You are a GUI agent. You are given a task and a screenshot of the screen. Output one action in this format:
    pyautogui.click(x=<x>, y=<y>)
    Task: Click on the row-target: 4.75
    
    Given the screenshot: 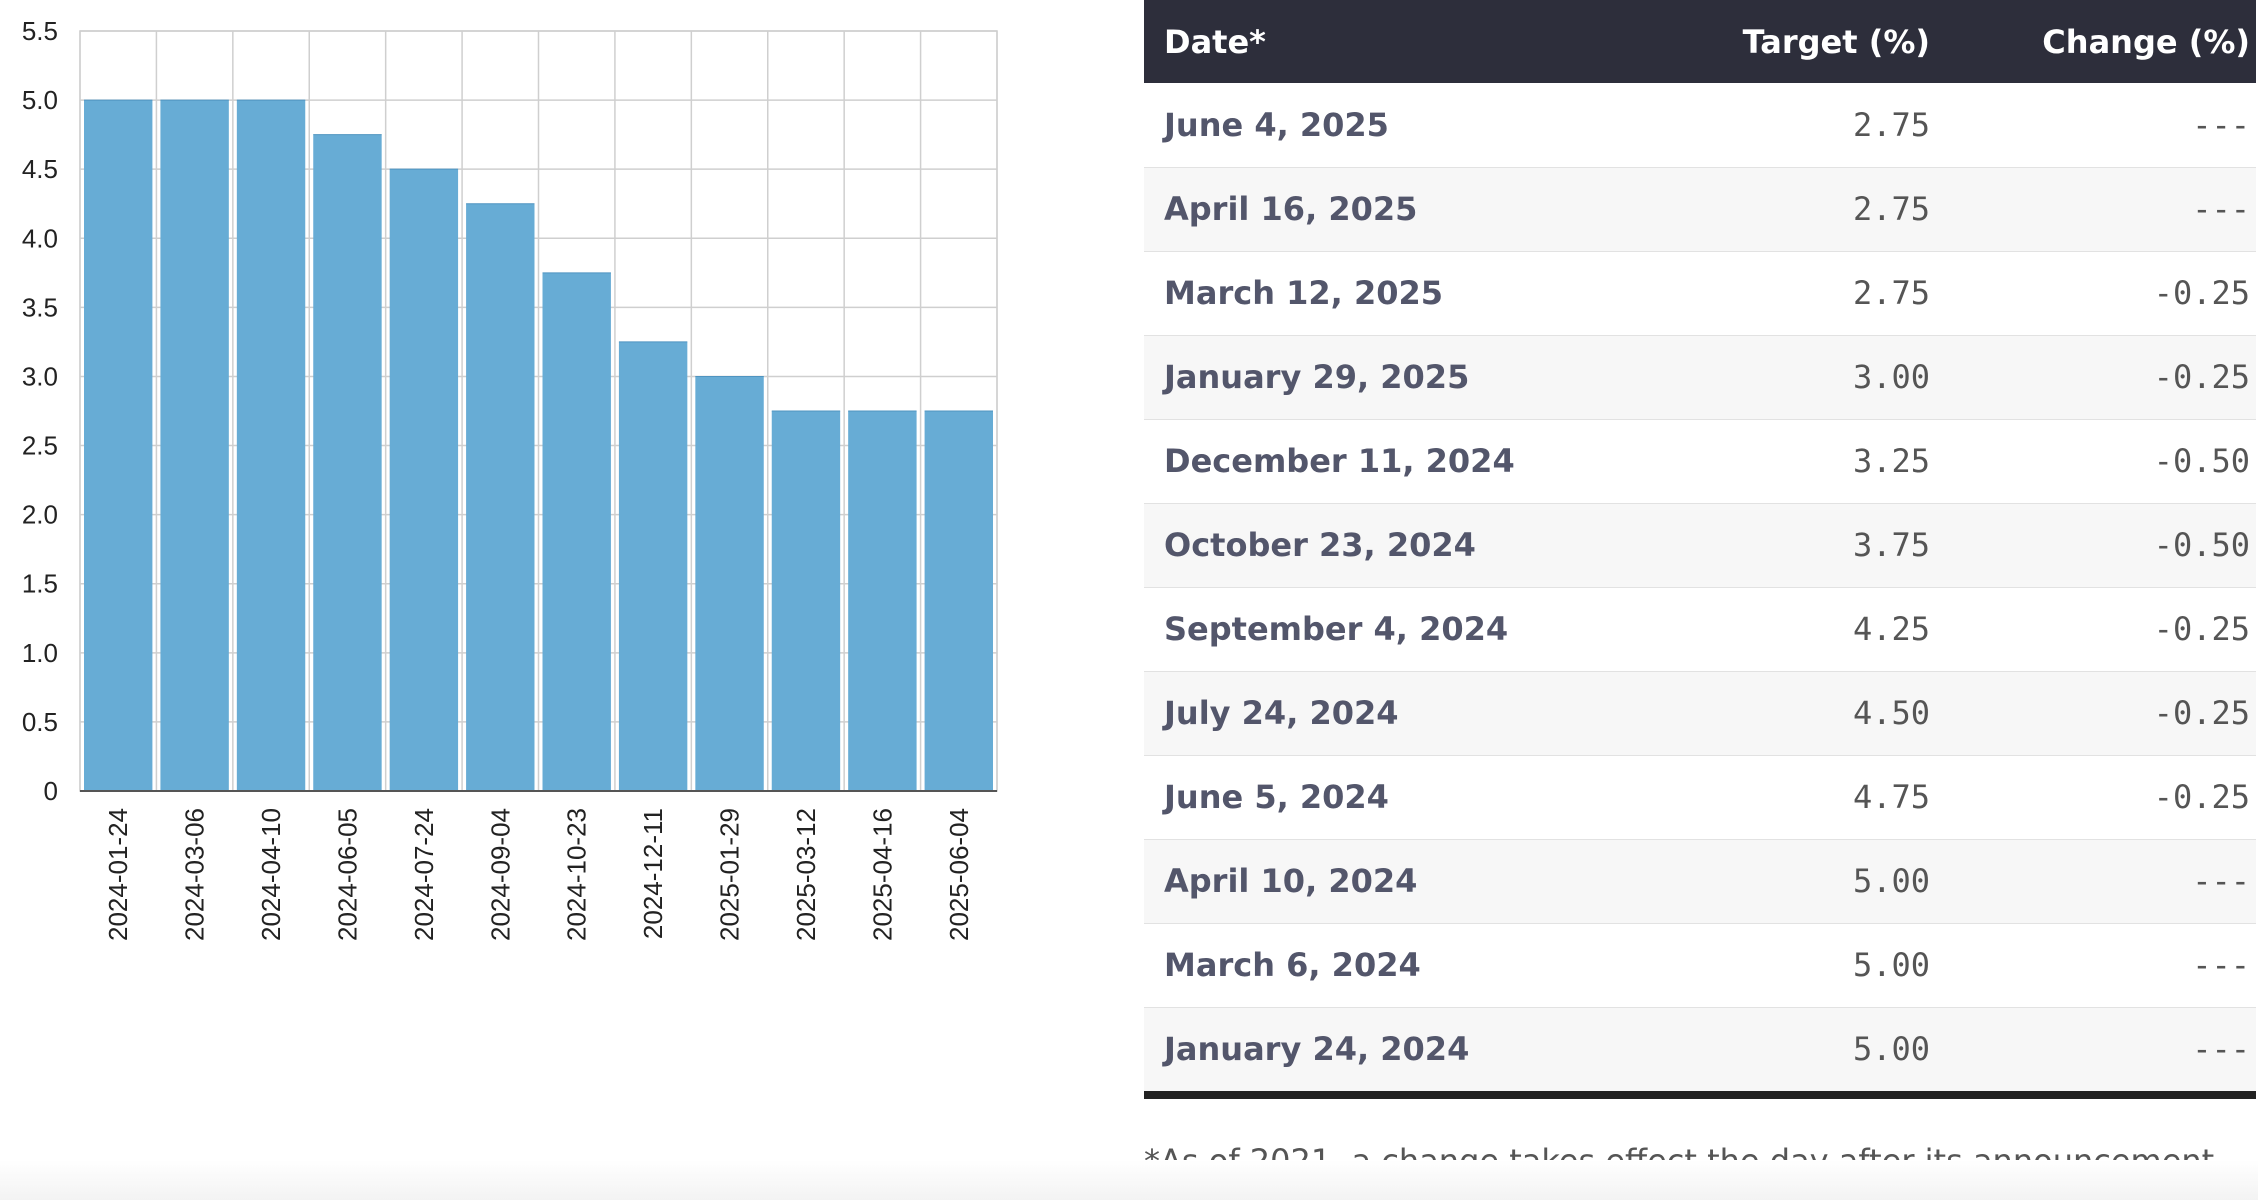 What is the action you would take?
    pyautogui.click(x=1891, y=797)
    